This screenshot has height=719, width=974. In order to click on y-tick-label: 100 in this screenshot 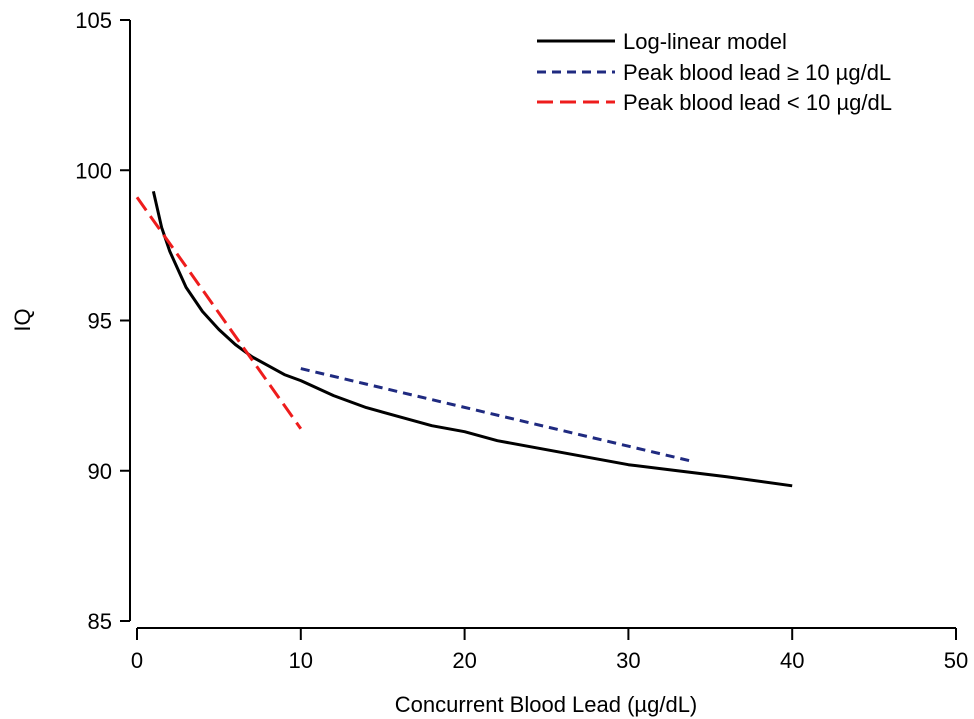, I will do `click(93, 170)`.